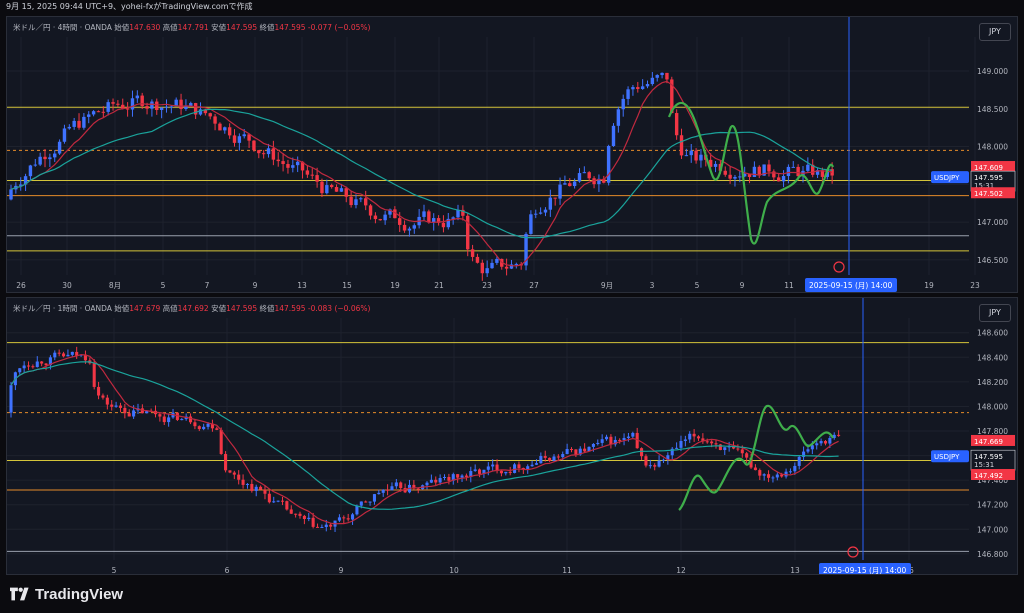  I want to click on x-tick-label: 5, so click(697, 285).